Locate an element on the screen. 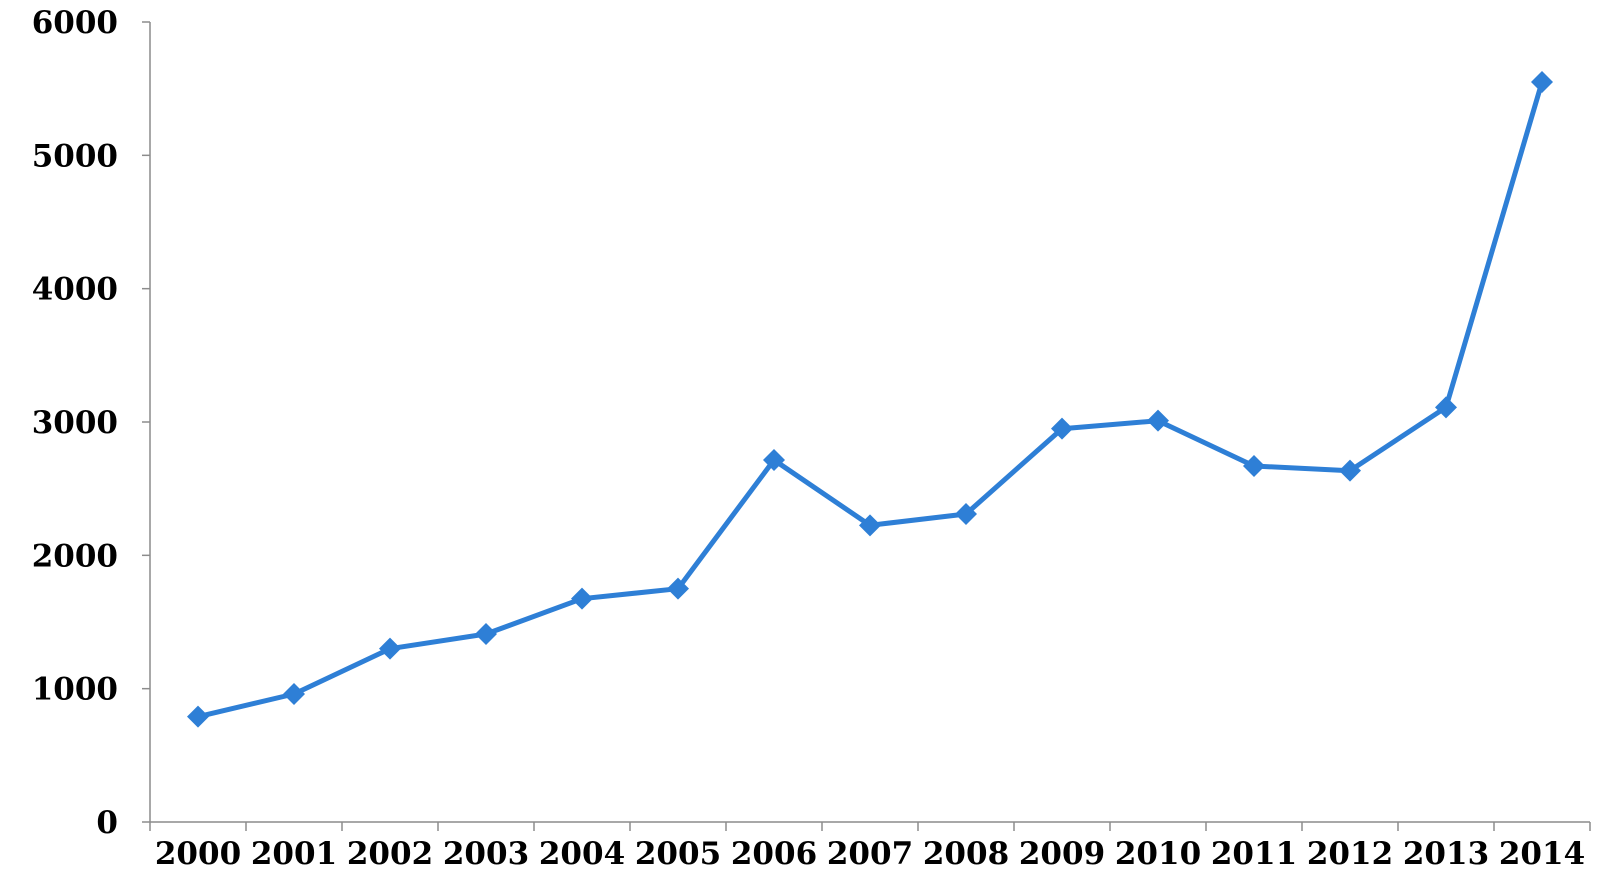  x-tick-label: 2014 is located at coordinates (1542, 854).